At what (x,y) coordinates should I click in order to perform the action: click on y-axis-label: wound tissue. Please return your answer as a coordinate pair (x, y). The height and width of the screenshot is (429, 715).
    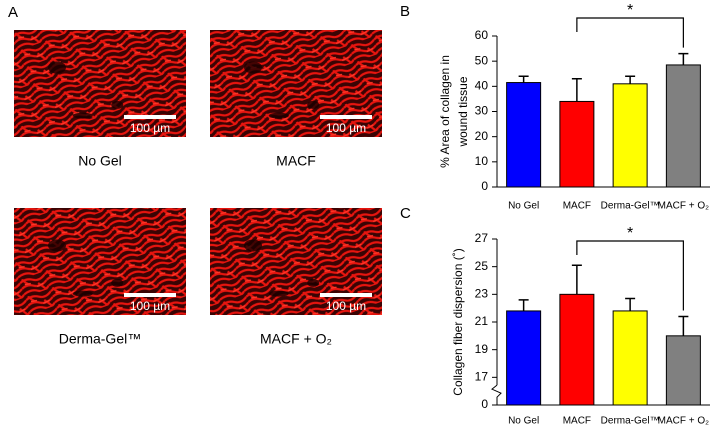
    Looking at the image, I should click on (463, 111).